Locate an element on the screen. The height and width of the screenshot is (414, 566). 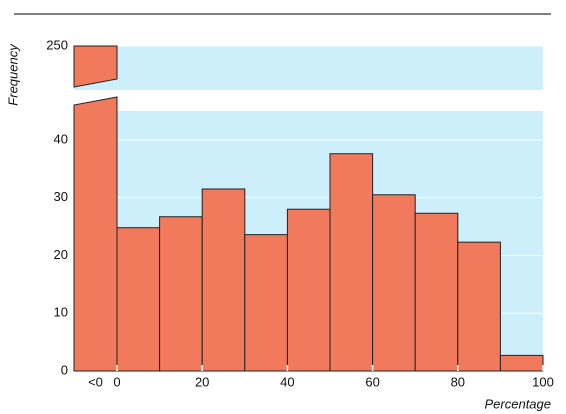
y-axis-label: Frequency is located at coordinates (12, 74).